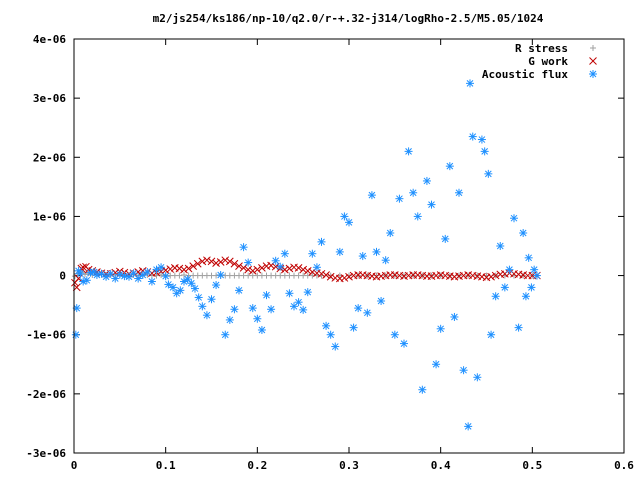 This screenshot has height=480, width=640. Describe the element at coordinates (46, 394) in the screenshot. I see `y-tick-label: -2e-06` at that location.